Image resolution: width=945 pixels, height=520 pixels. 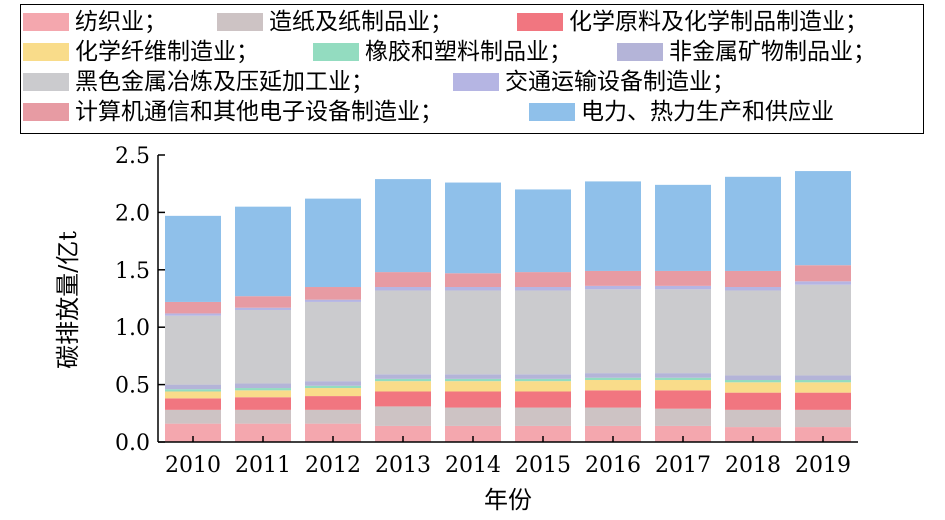 I want to click on bar-segment-2014-s7, so click(x=473, y=289).